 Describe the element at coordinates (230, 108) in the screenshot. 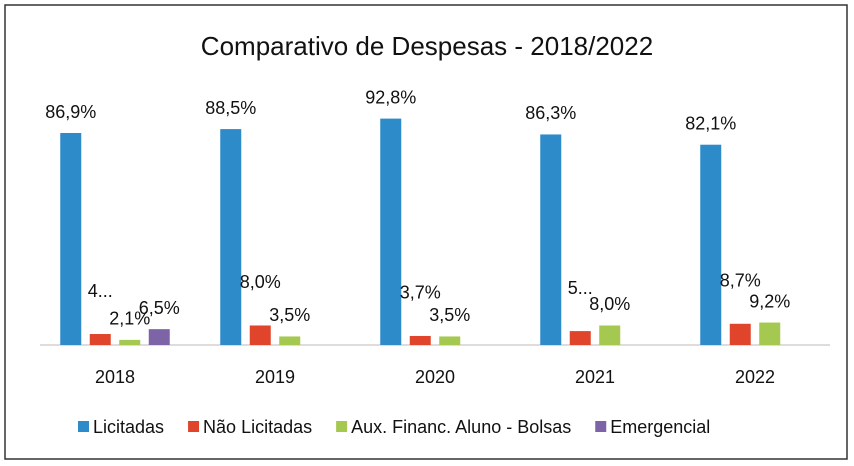

I see `data-label: 88,5%` at that location.